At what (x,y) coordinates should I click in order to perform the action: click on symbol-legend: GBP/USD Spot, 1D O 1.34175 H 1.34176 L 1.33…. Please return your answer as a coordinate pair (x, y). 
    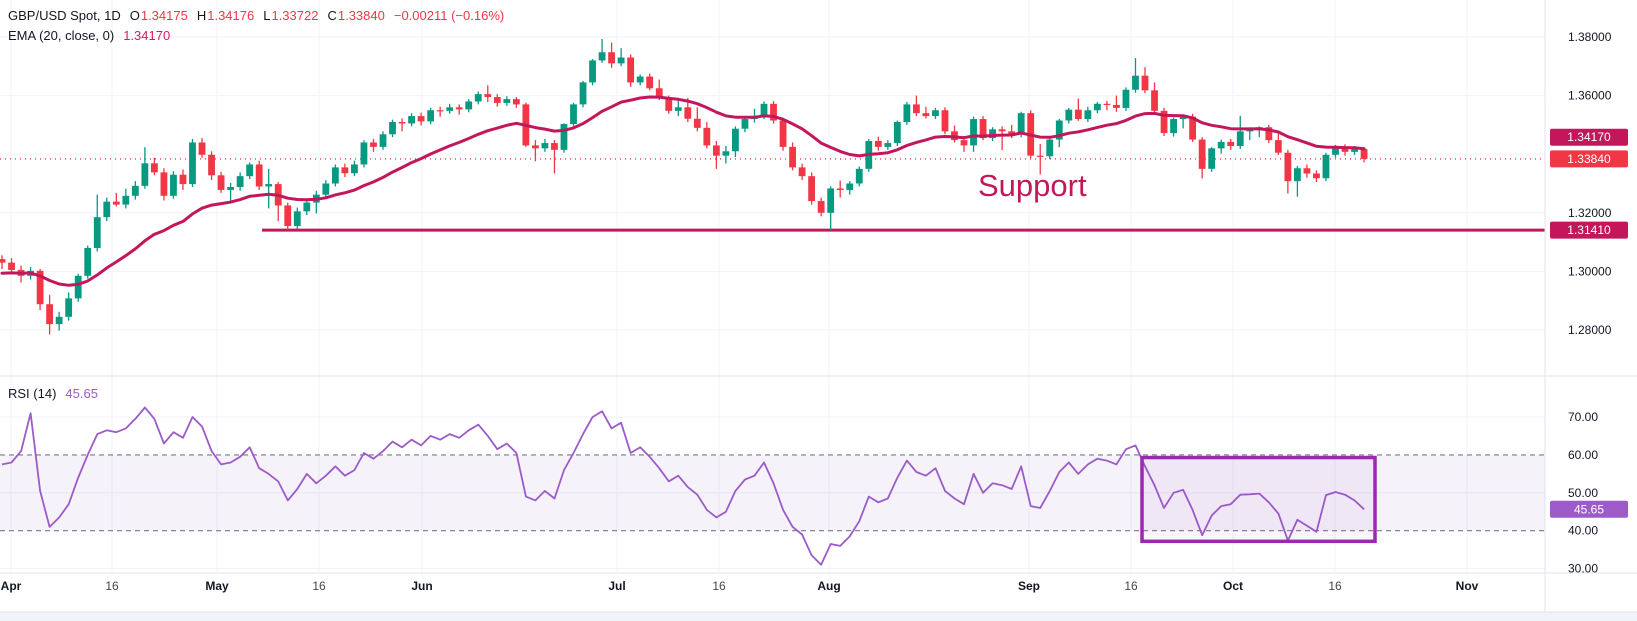
    Looking at the image, I should click on (256, 26).